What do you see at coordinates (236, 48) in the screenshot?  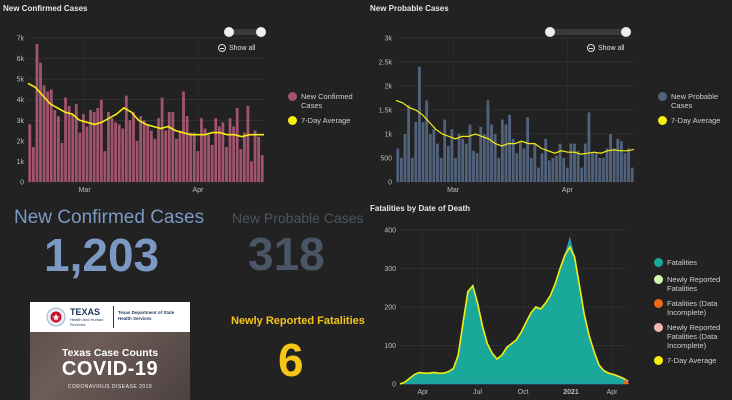 I see `confirmed-show-all-button: Show all` at bounding box center [236, 48].